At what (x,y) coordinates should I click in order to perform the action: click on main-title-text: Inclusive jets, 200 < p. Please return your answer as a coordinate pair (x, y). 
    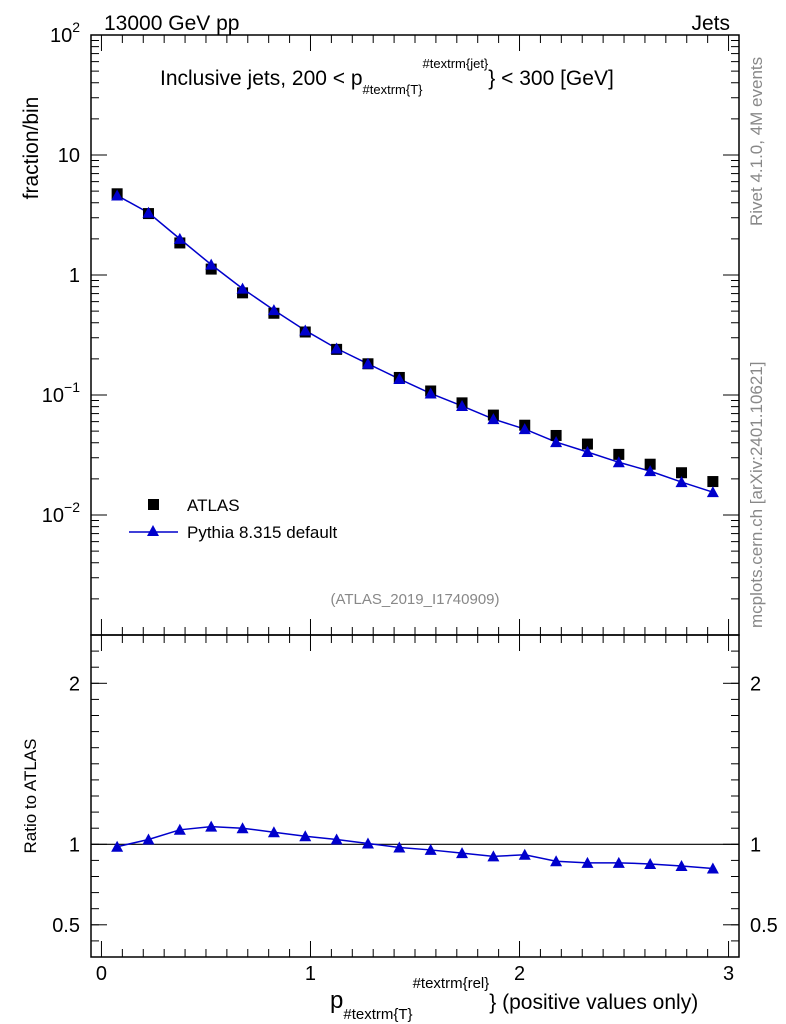
    Looking at the image, I should click on (261, 78).